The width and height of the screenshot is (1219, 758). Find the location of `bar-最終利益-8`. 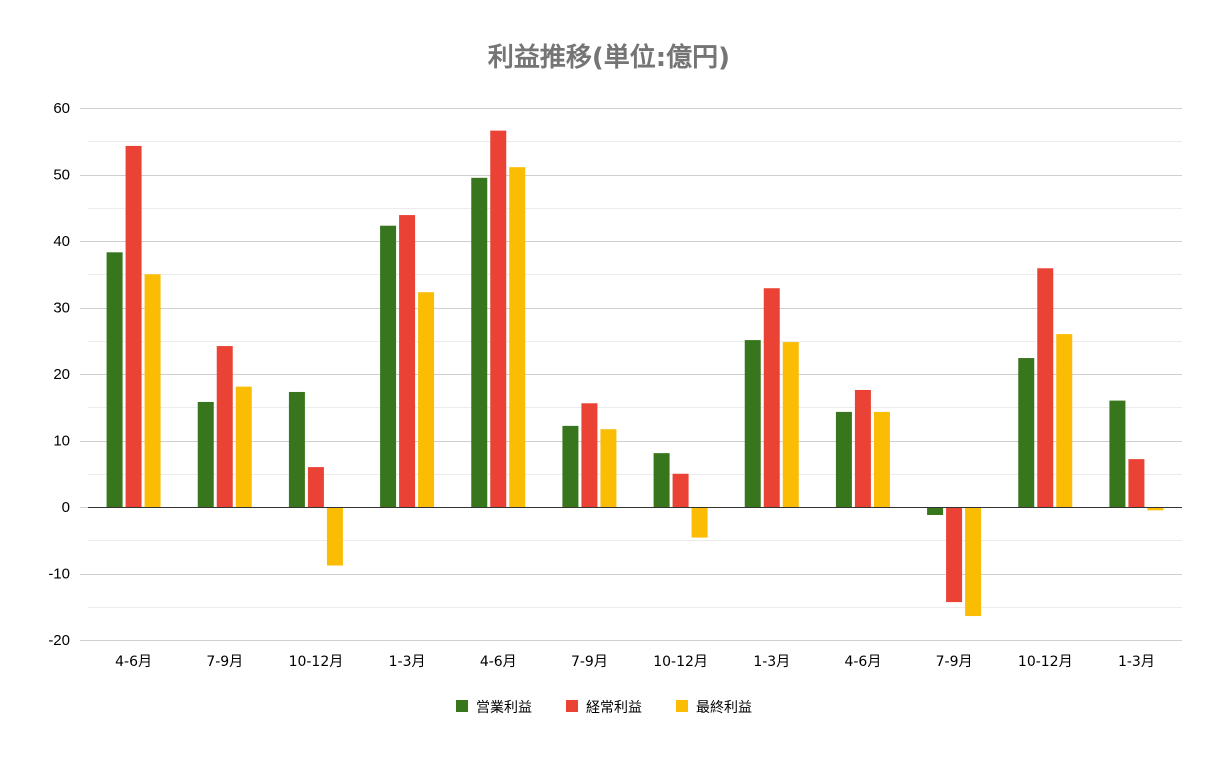

bar-最終利益-8 is located at coordinates (881, 459).